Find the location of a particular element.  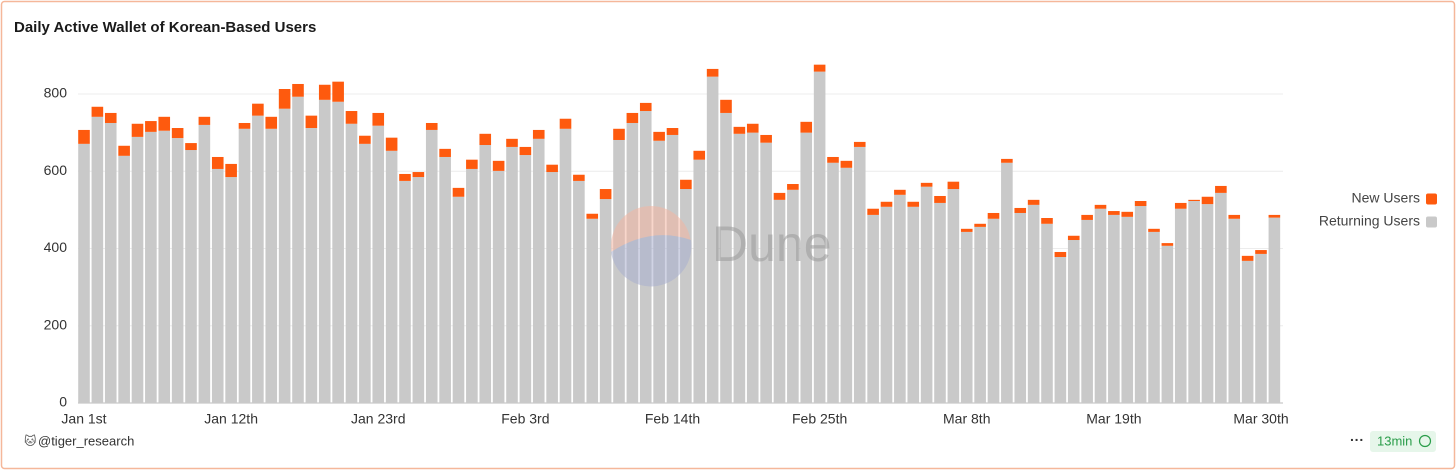

legend-label: New Users is located at coordinates (1386, 198).